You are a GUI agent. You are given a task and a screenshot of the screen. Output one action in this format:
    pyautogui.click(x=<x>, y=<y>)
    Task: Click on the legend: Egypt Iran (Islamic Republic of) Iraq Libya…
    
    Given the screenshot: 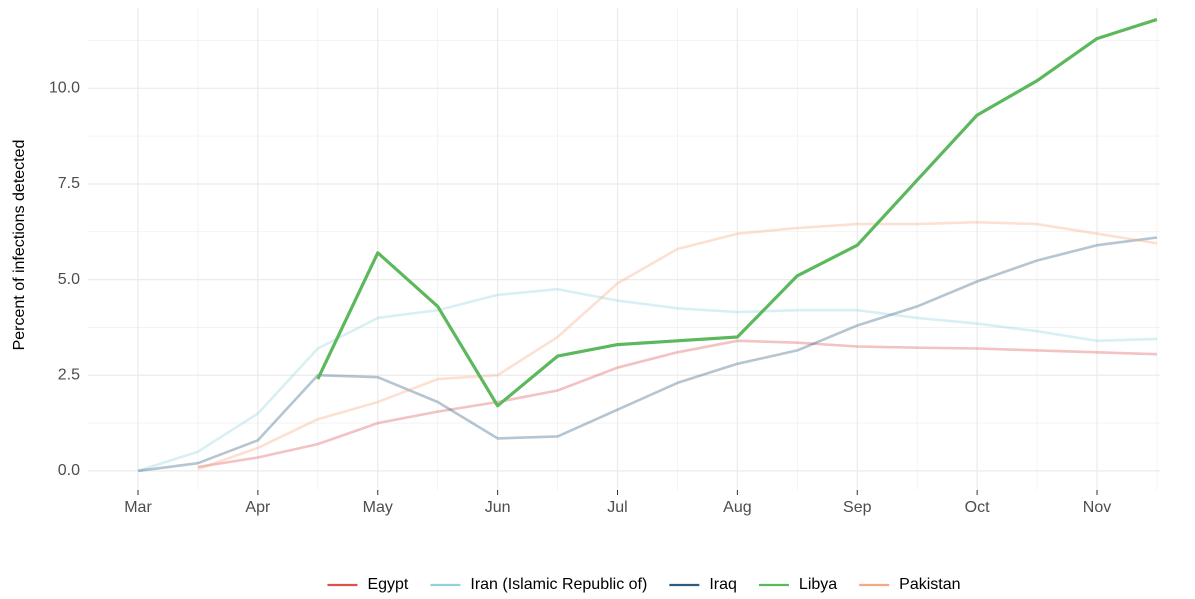 What is the action you would take?
    pyautogui.click(x=644, y=584)
    